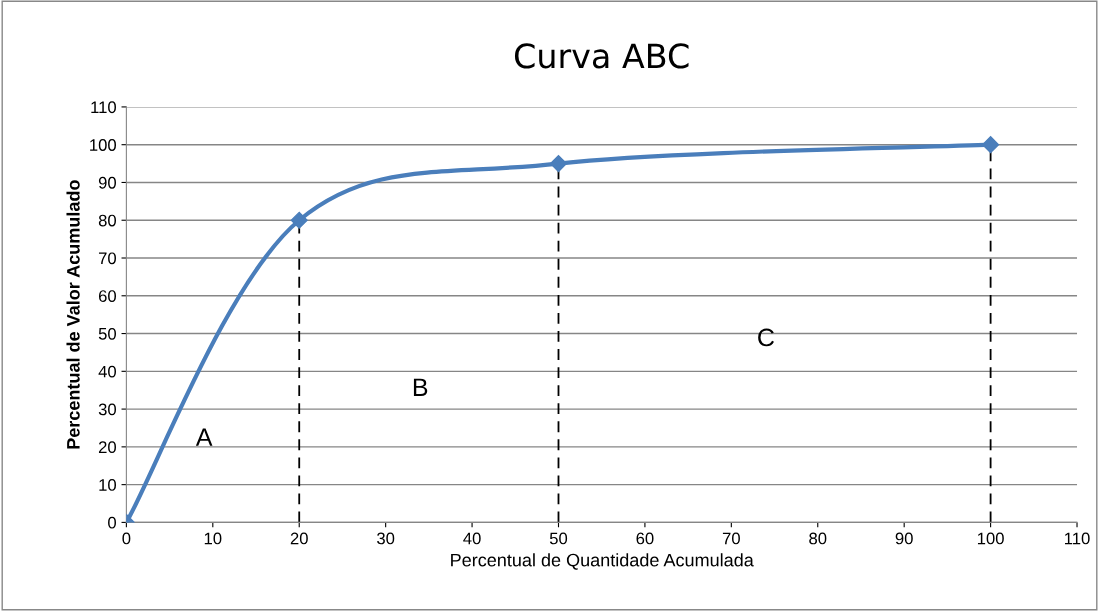  I want to click on x-tick-label: 0, so click(126, 538).